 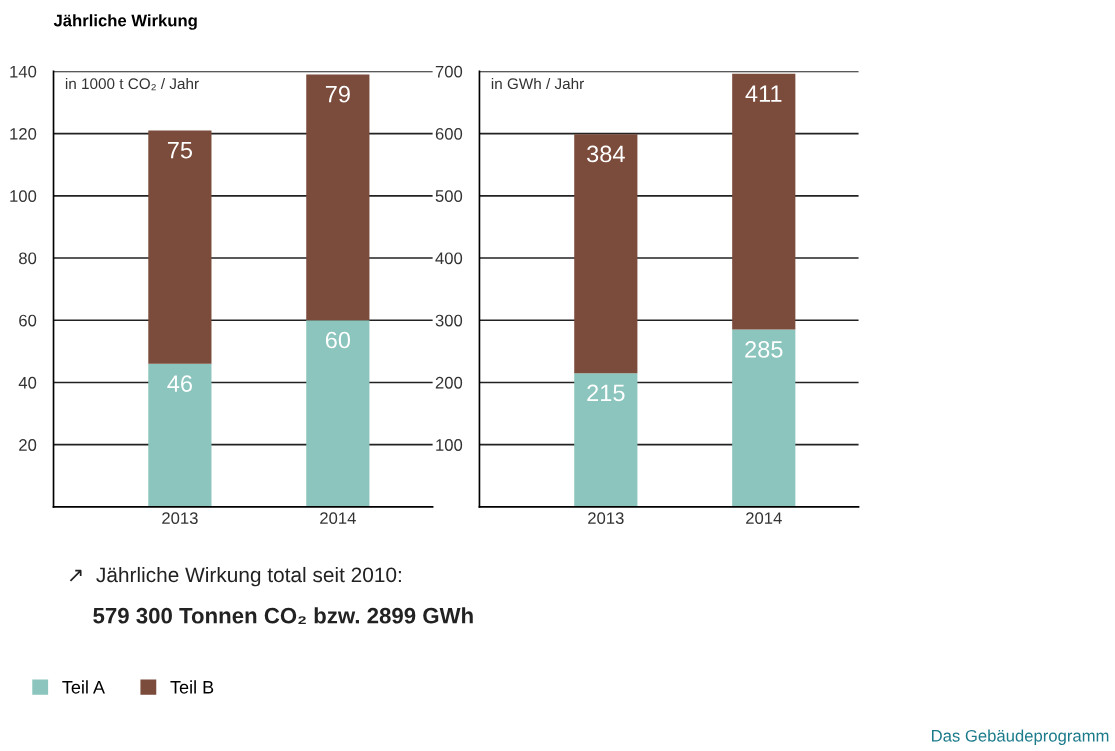 I want to click on data-label: 411, so click(x=763, y=93).